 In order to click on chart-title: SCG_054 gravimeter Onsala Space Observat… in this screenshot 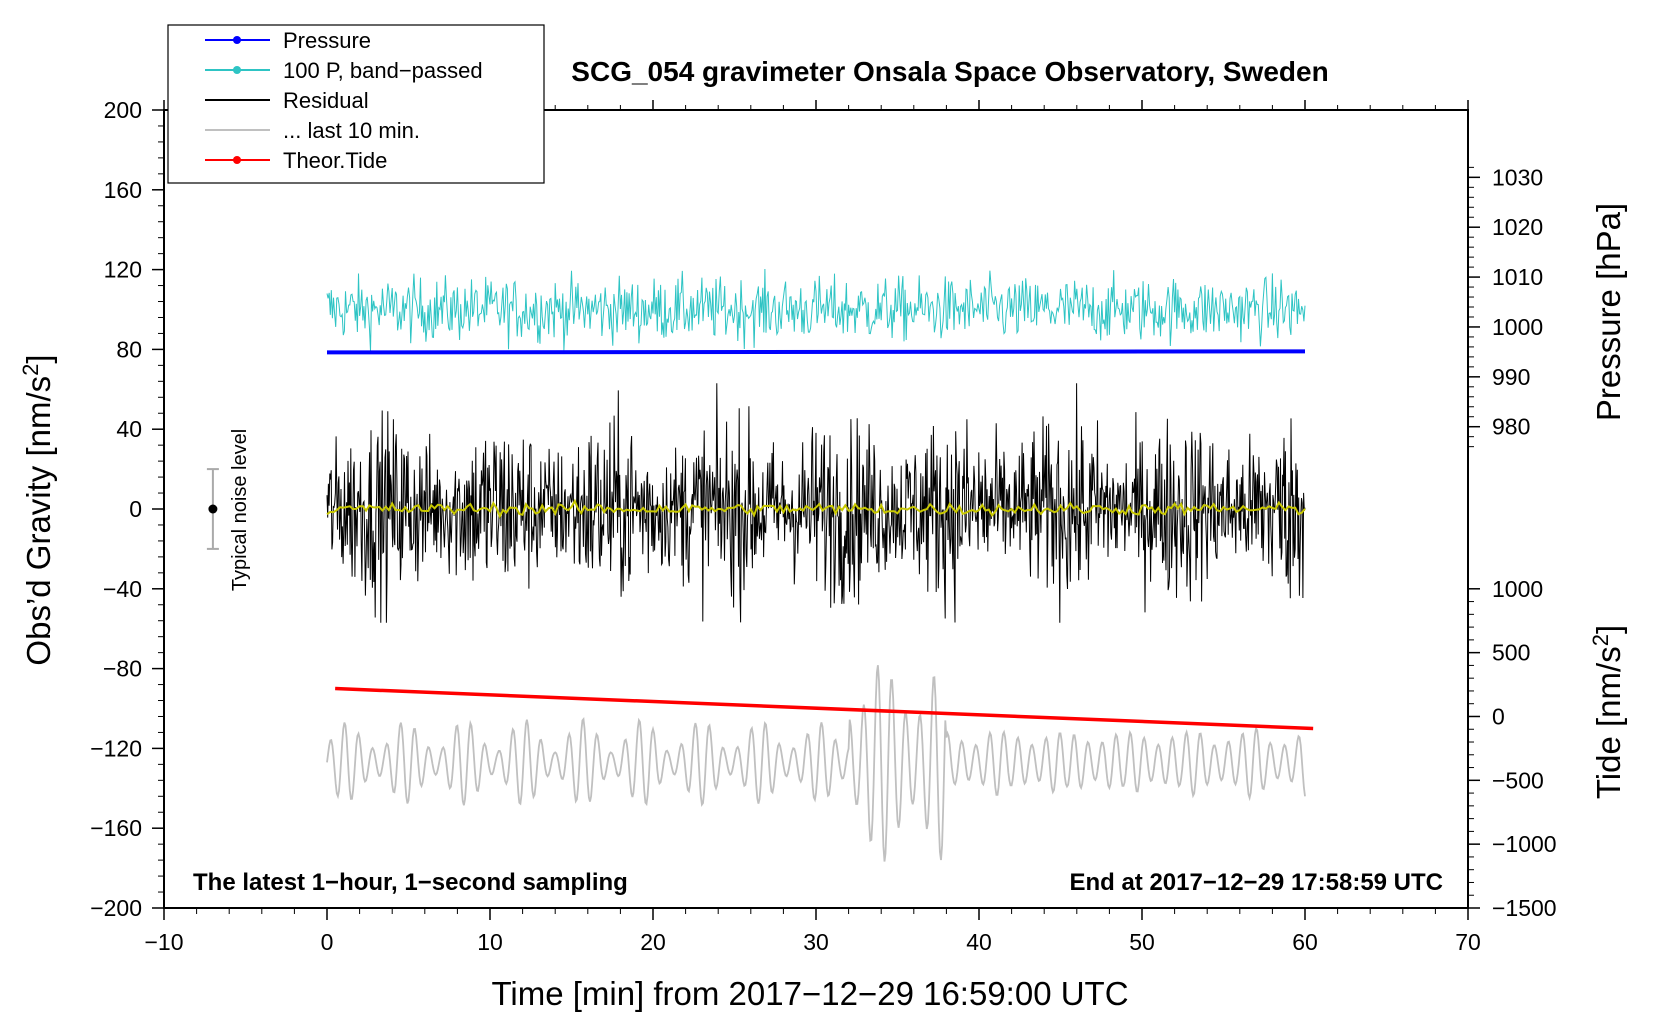, I will do `click(949, 71)`.